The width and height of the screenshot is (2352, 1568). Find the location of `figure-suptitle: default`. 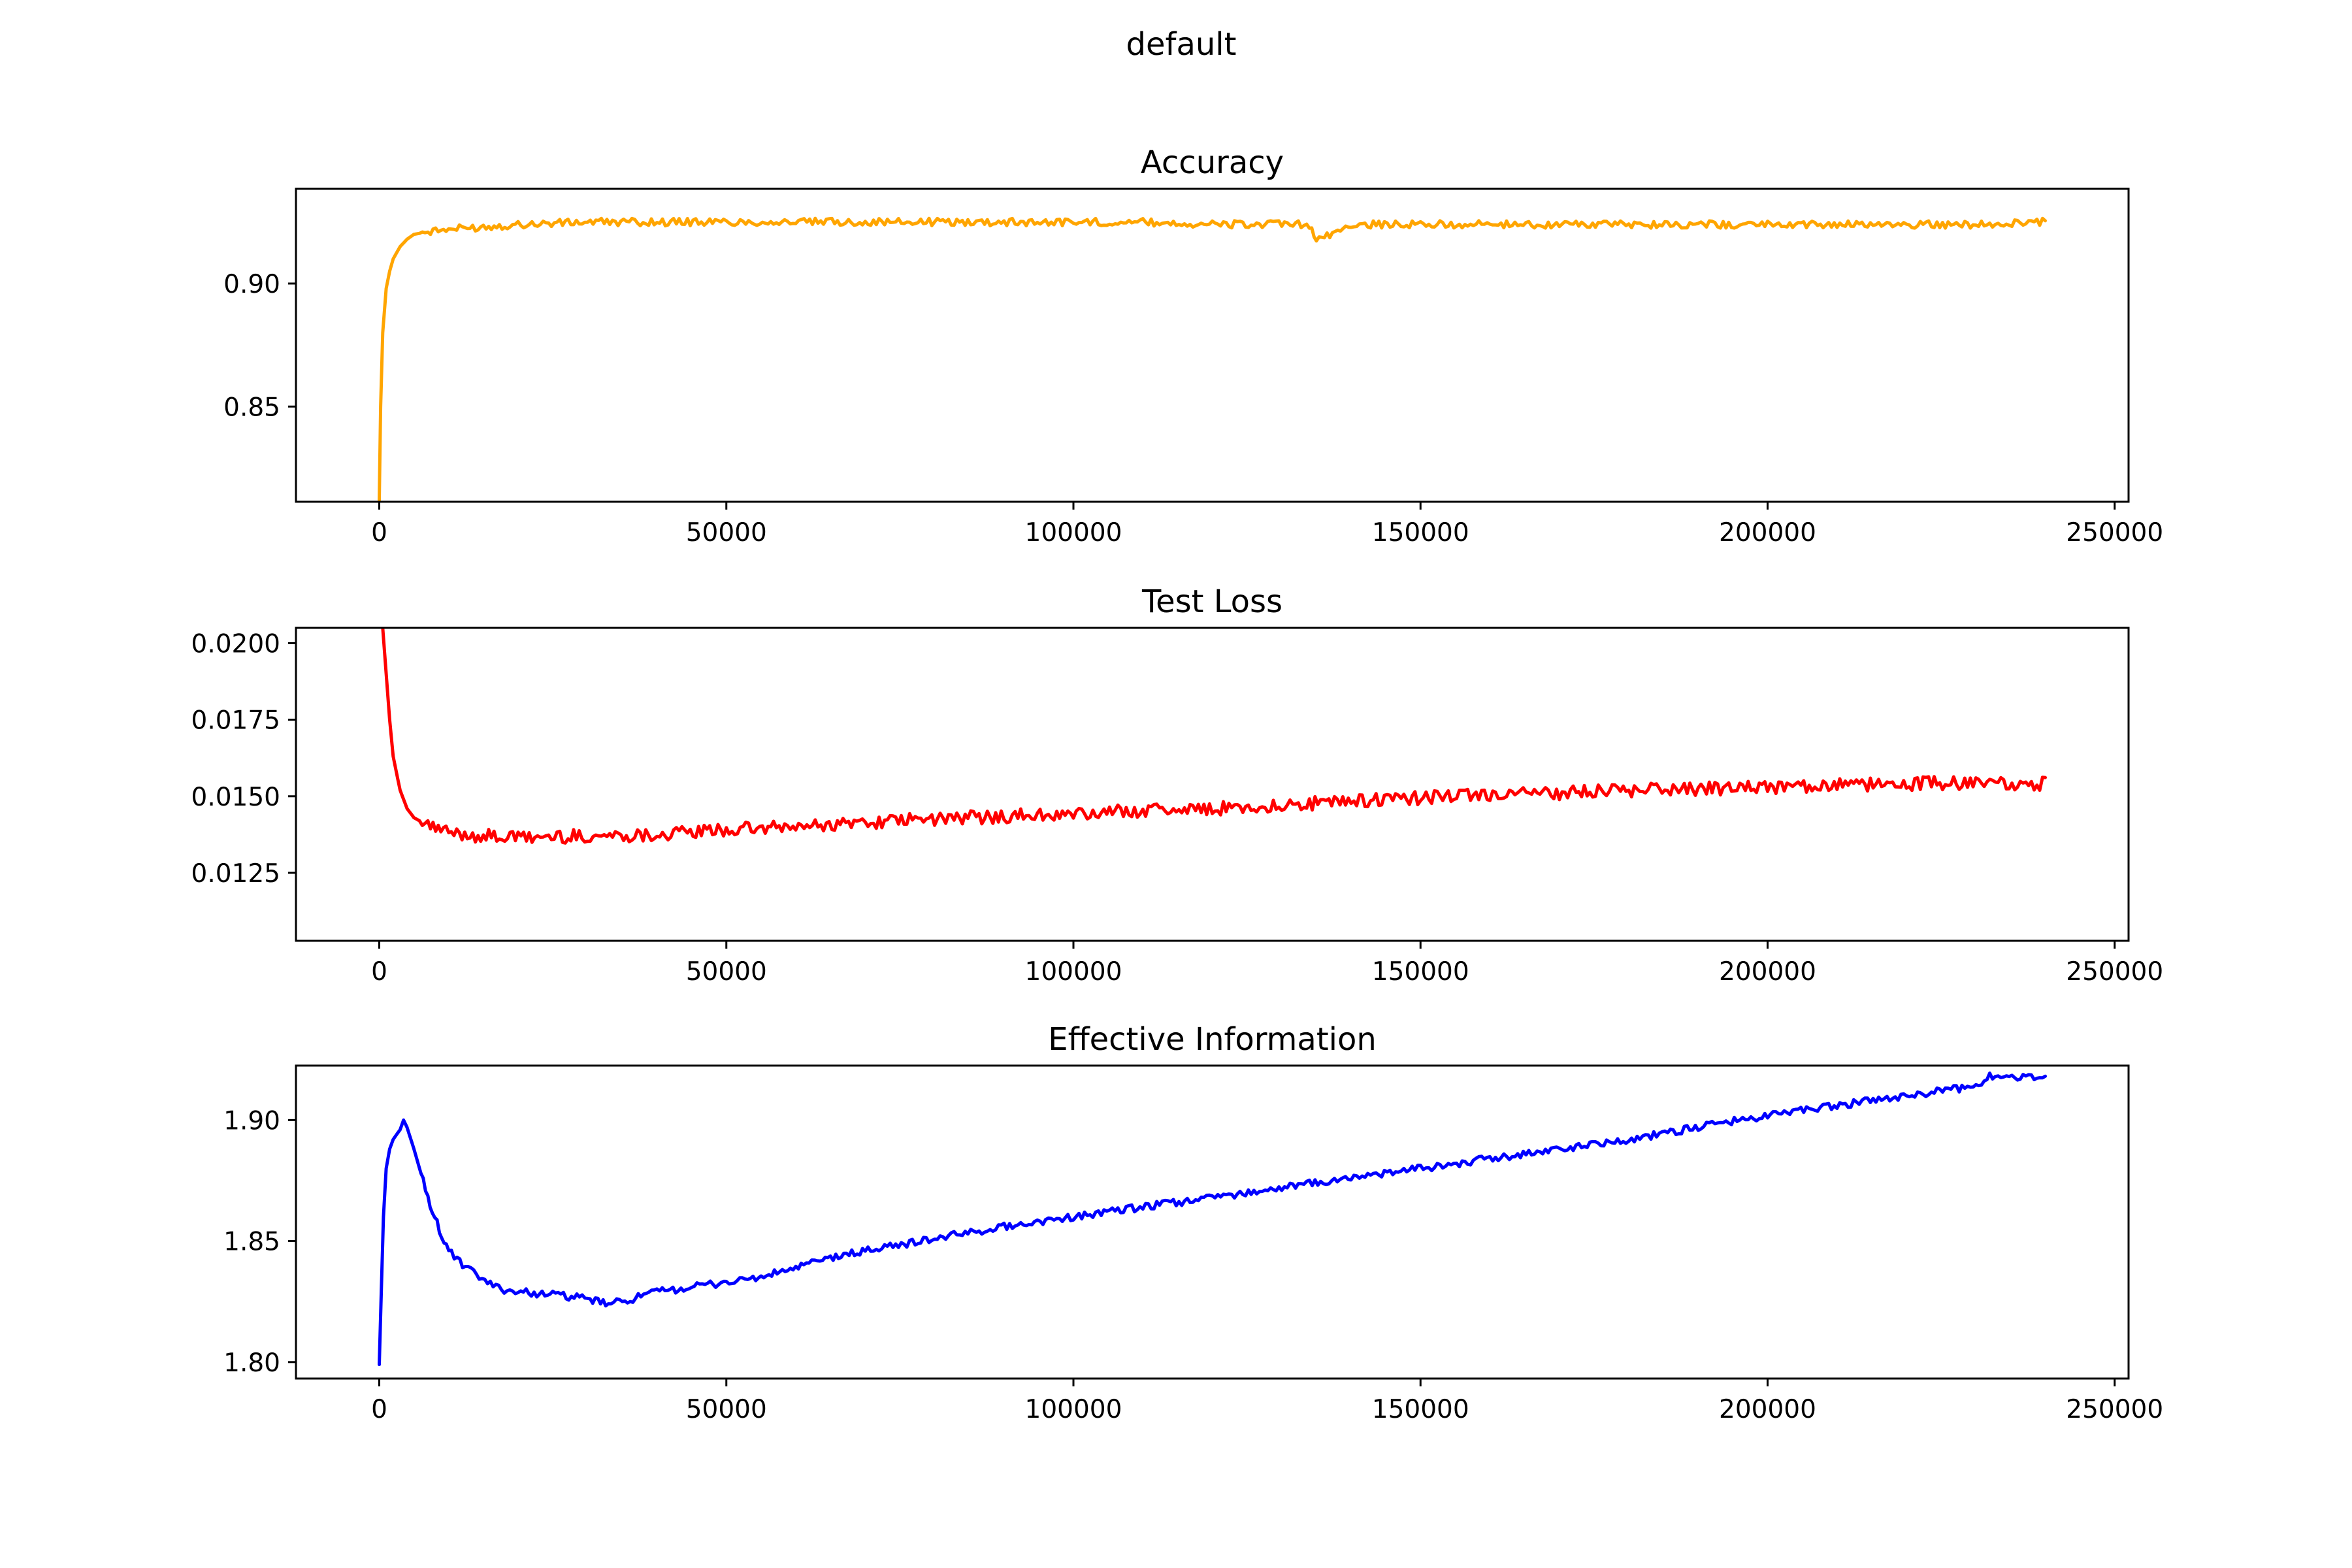

figure-suptitle: default is located at coordinates (1181, 44).